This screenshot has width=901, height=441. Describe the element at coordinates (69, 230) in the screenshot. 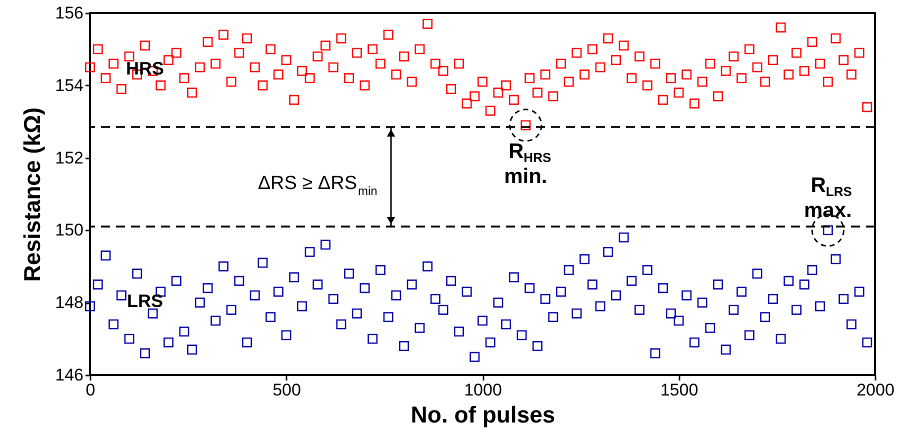

I see `y-tick-label: 150` at that location.